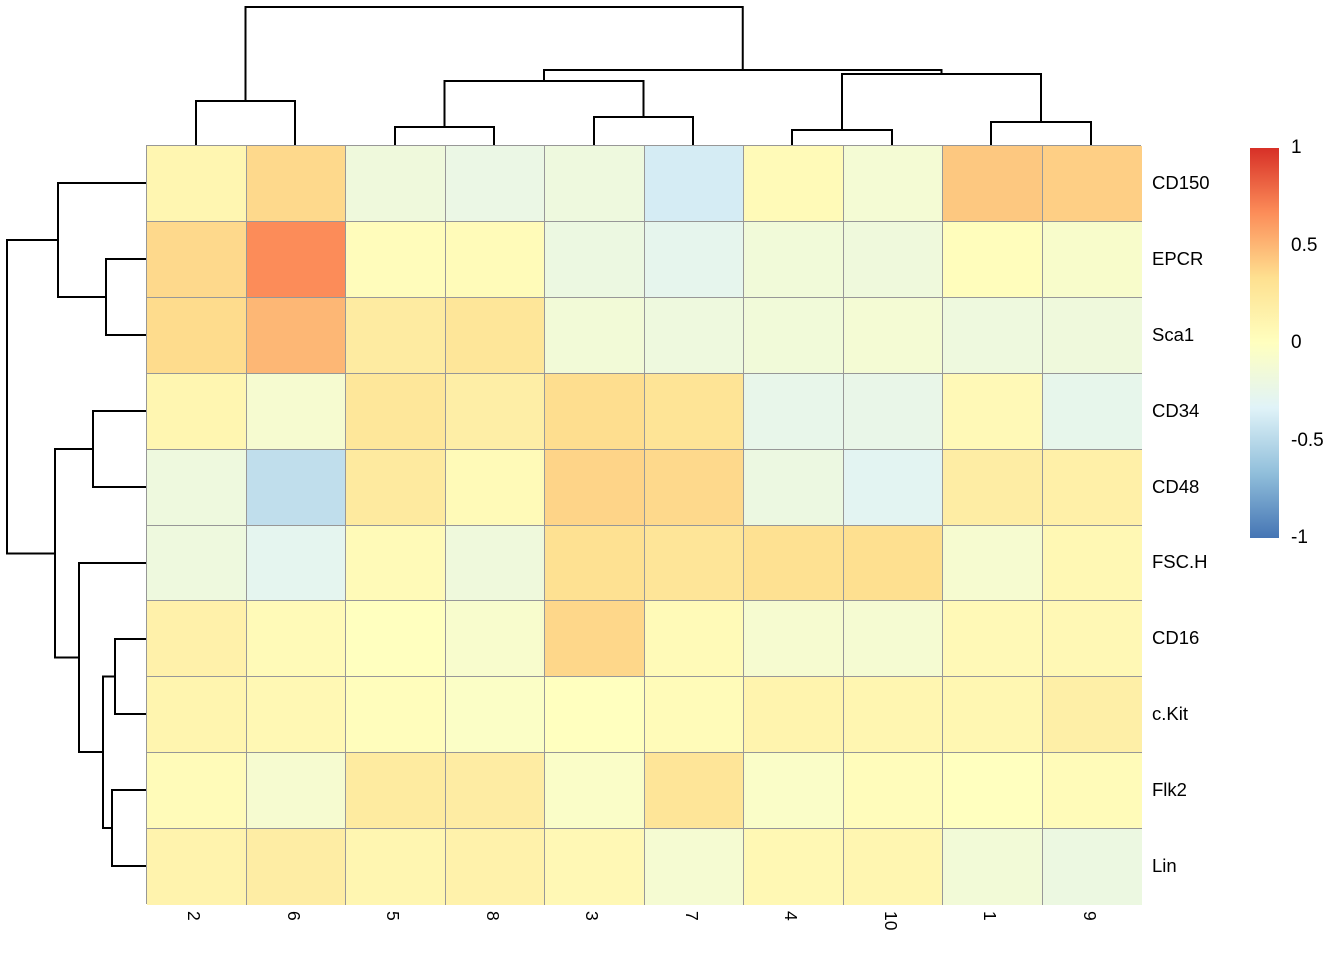 Image resolution: width=1344 pixels, height=960 pixels. What do you see at coordinates (296, 867) in the screenshot?
I see `heatmap-cell-Lin-col6` at bounding box center [296, 867].